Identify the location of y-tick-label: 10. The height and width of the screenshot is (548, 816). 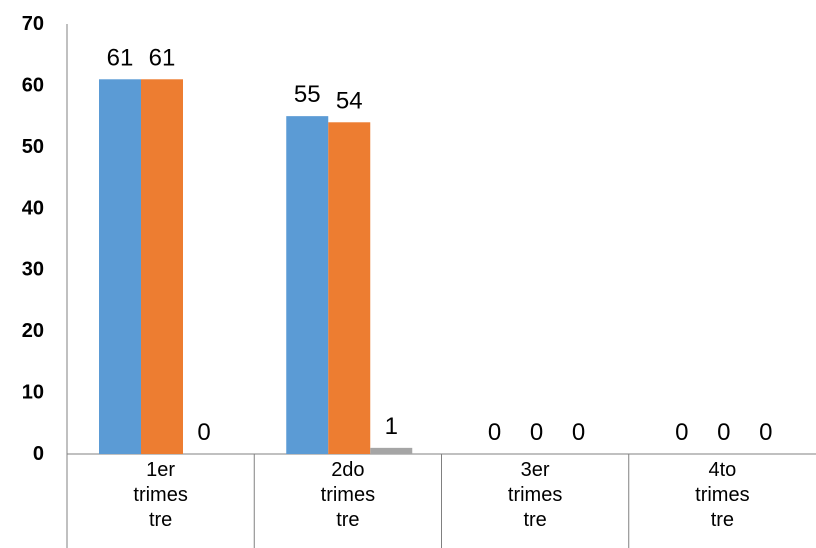
(33, 393).